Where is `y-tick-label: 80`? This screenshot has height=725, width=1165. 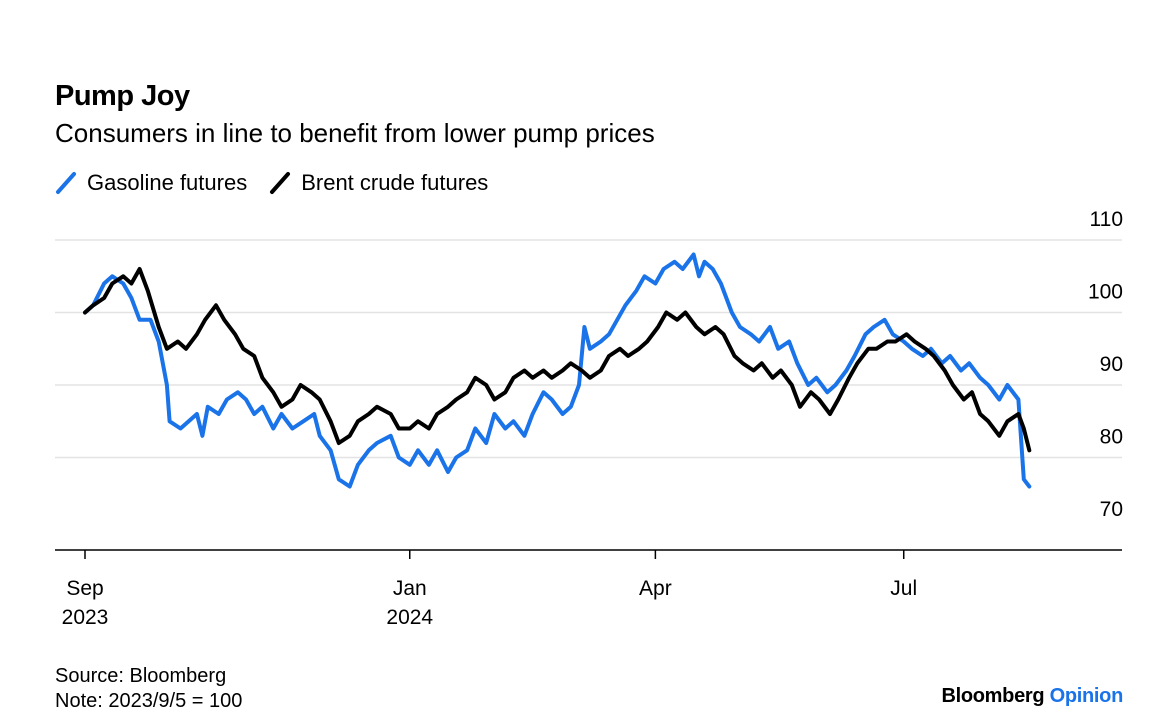
y-tick-label: 80 is located at coordinates (1111, 437).